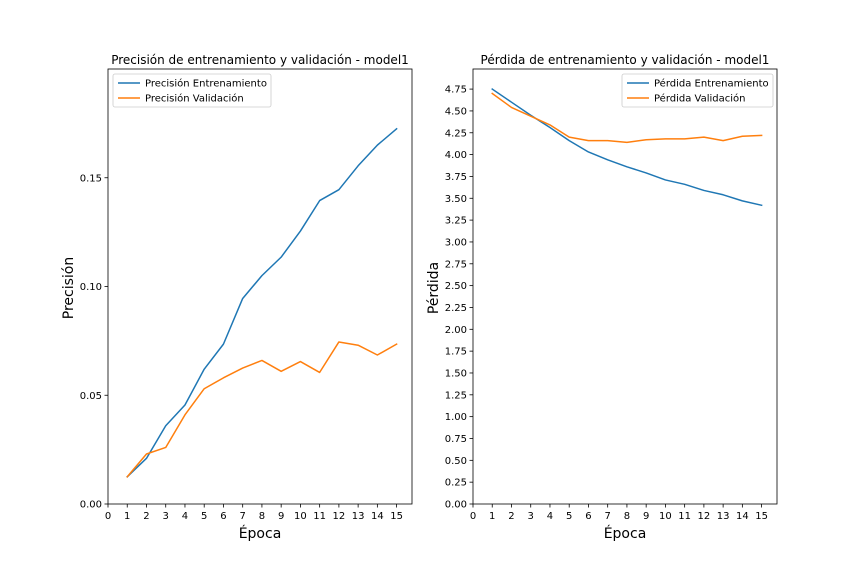 The image size is (864, 576). What do you see at coordinates (223, 516) in the screenshot?
I see `accuracy-x-tick-label: 6` at bounding box center [223, 516].